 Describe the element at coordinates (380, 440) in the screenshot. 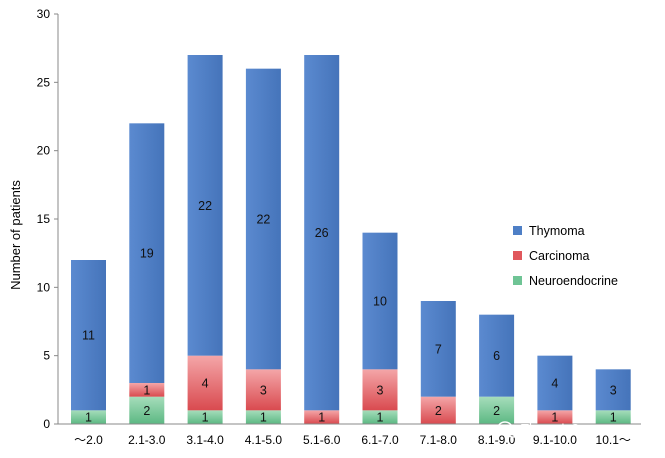

I see `x-tick-label: 6.1-7.0` at that location.